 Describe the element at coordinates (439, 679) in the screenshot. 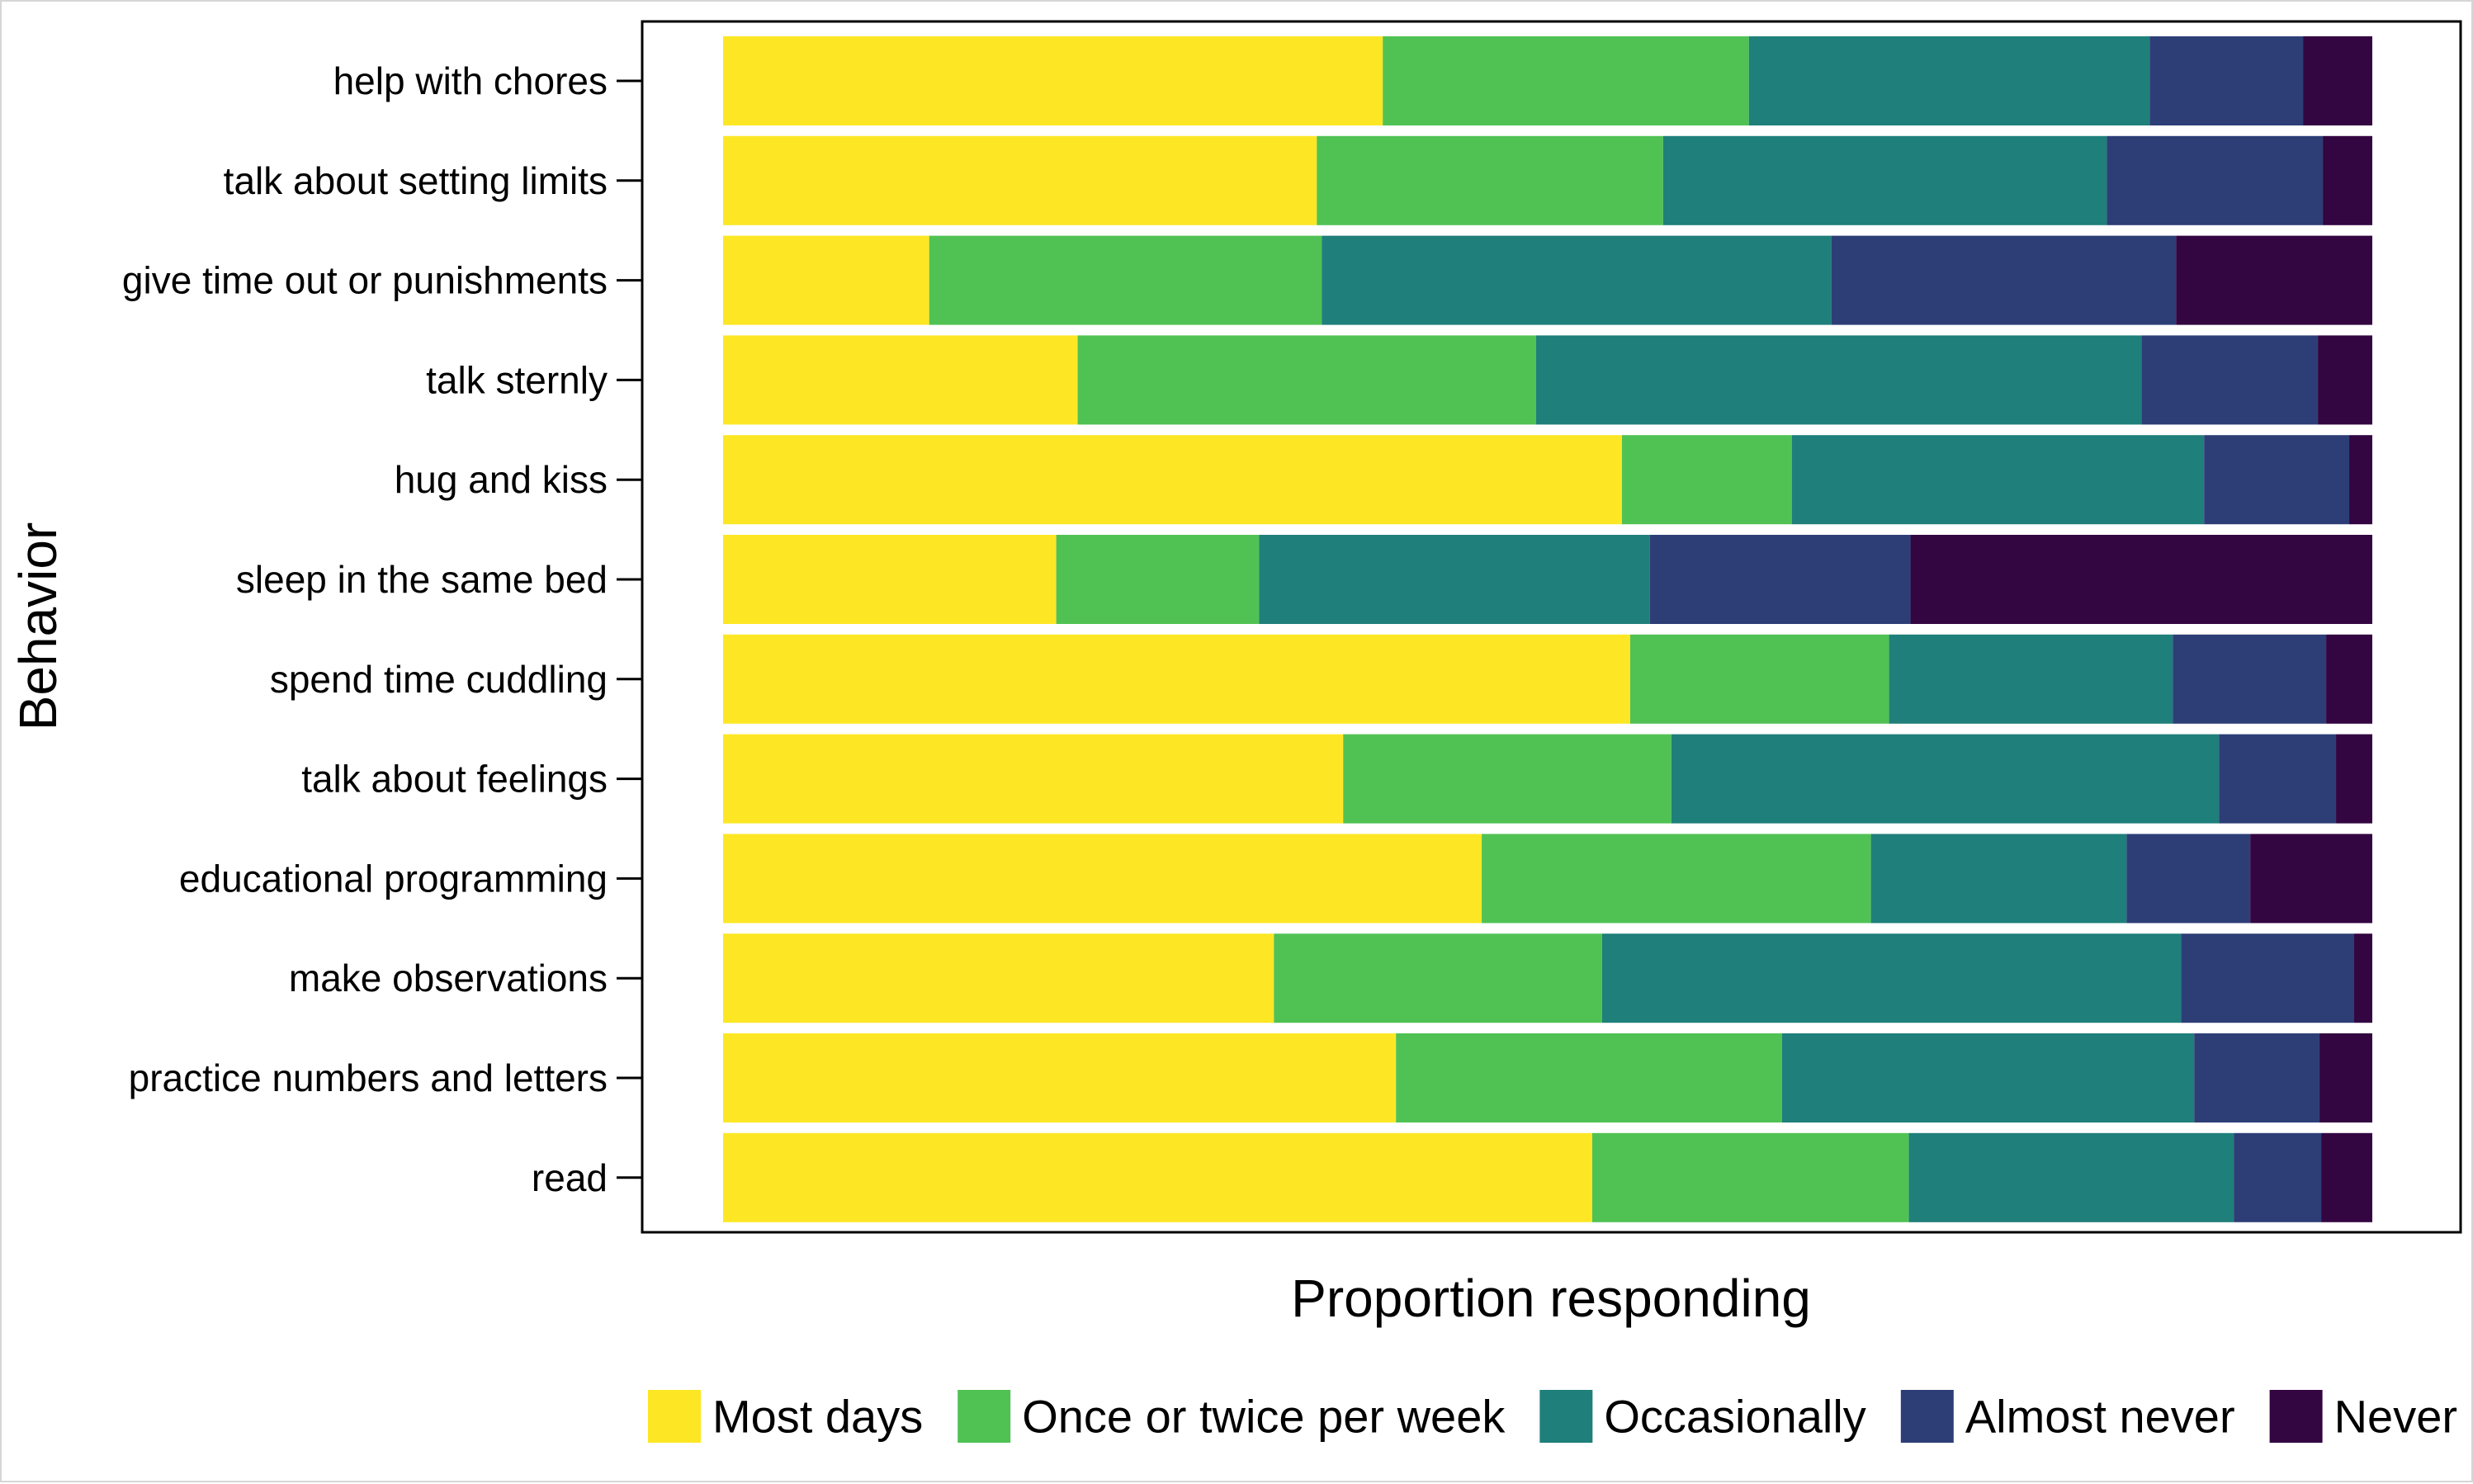

I see `category-label: spend time cuddling` at that location.